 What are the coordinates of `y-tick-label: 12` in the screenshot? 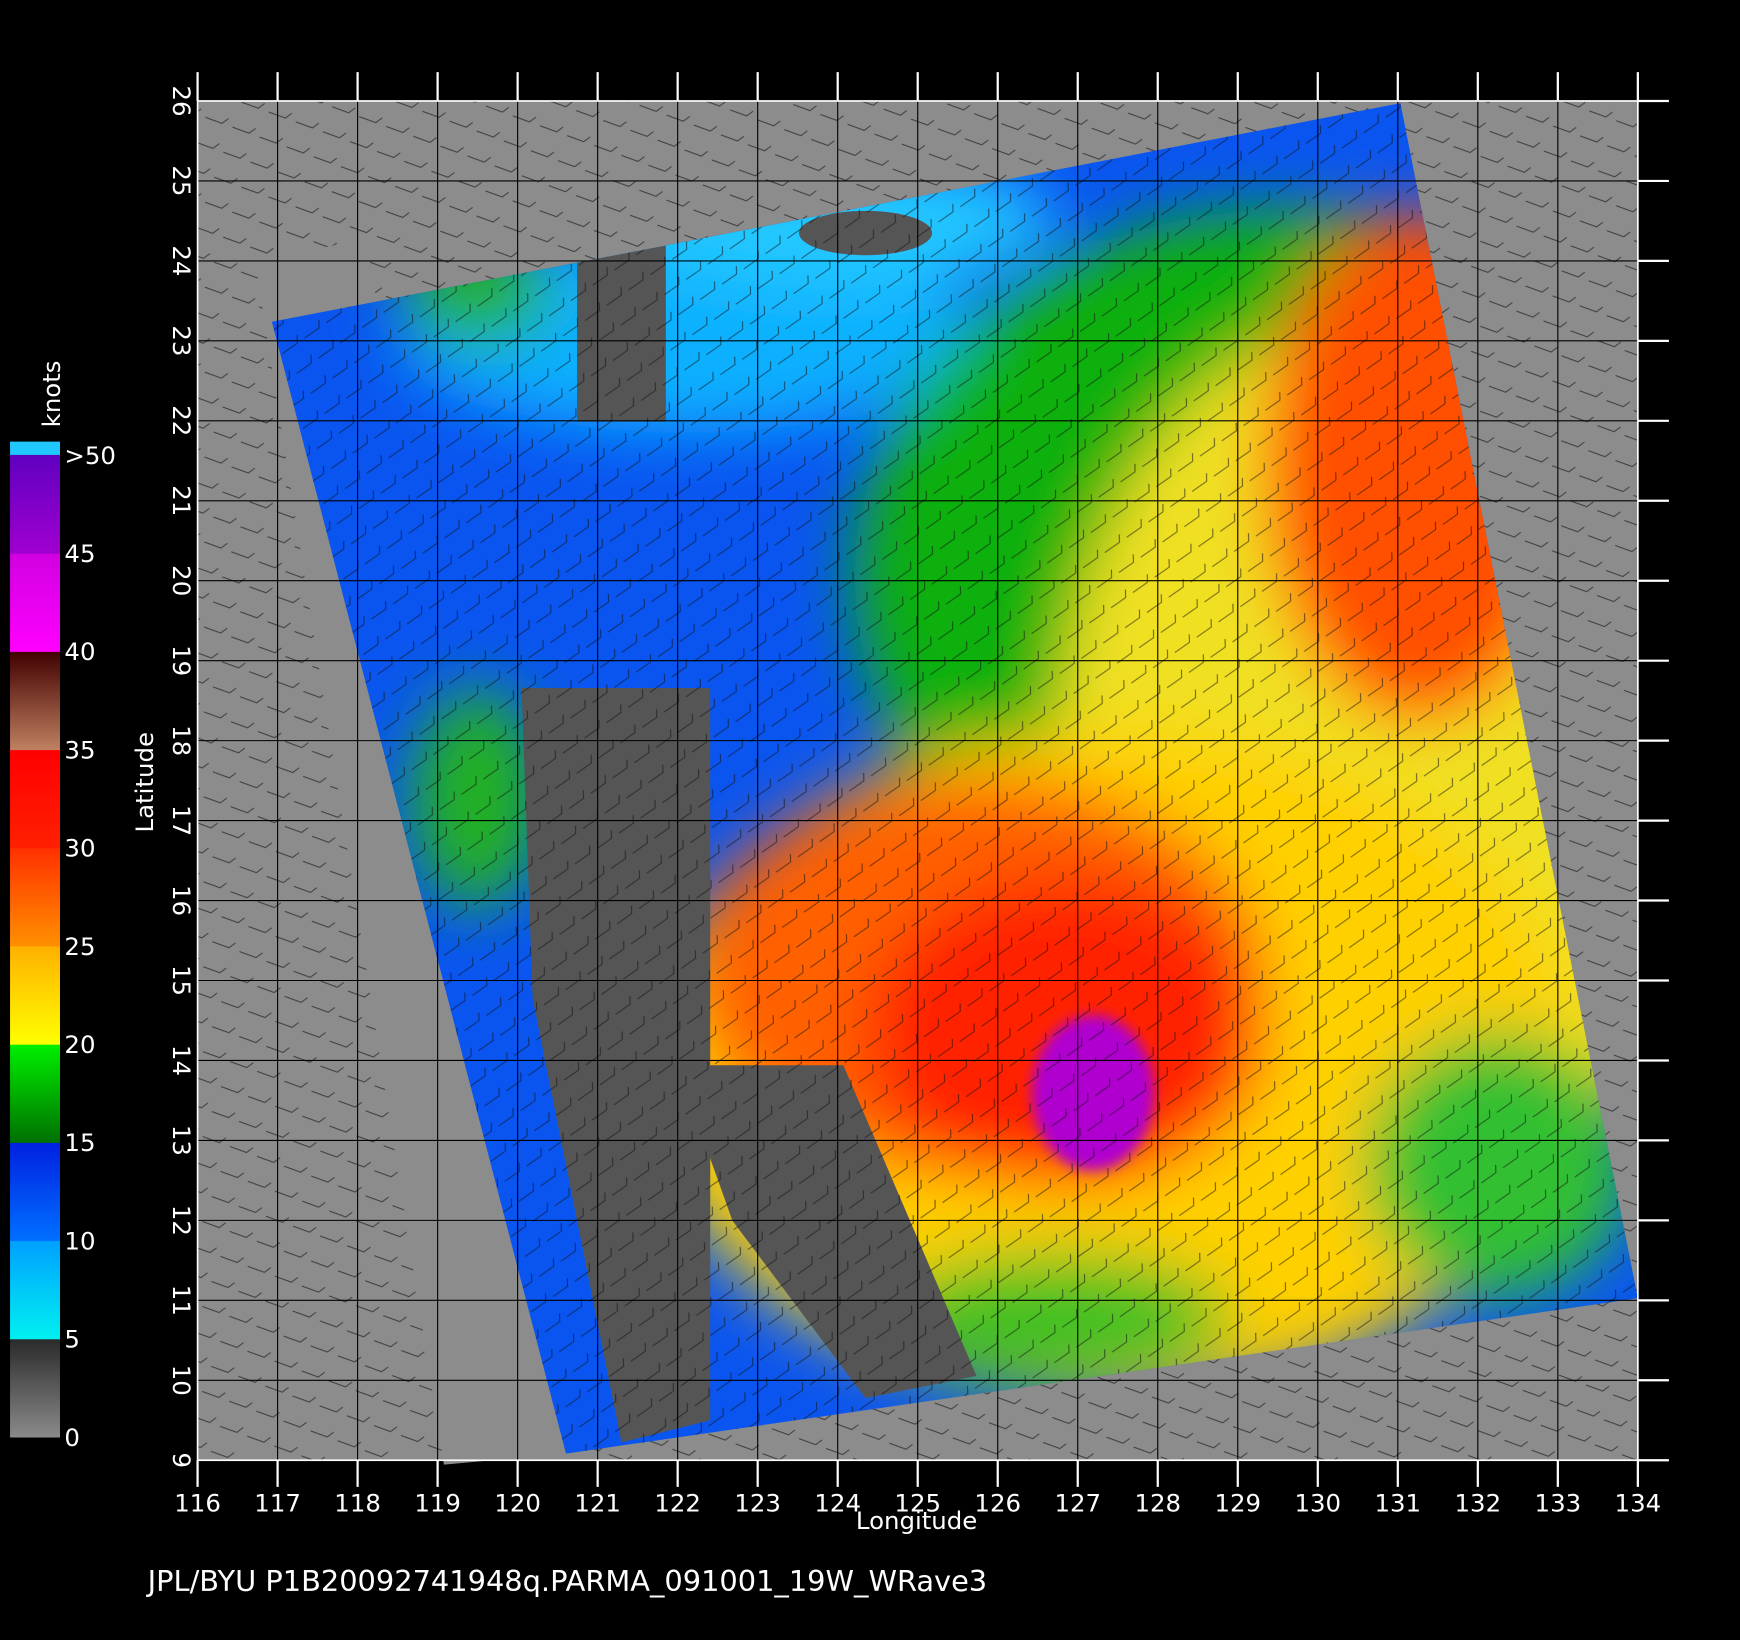 It's located at (181, 1220).